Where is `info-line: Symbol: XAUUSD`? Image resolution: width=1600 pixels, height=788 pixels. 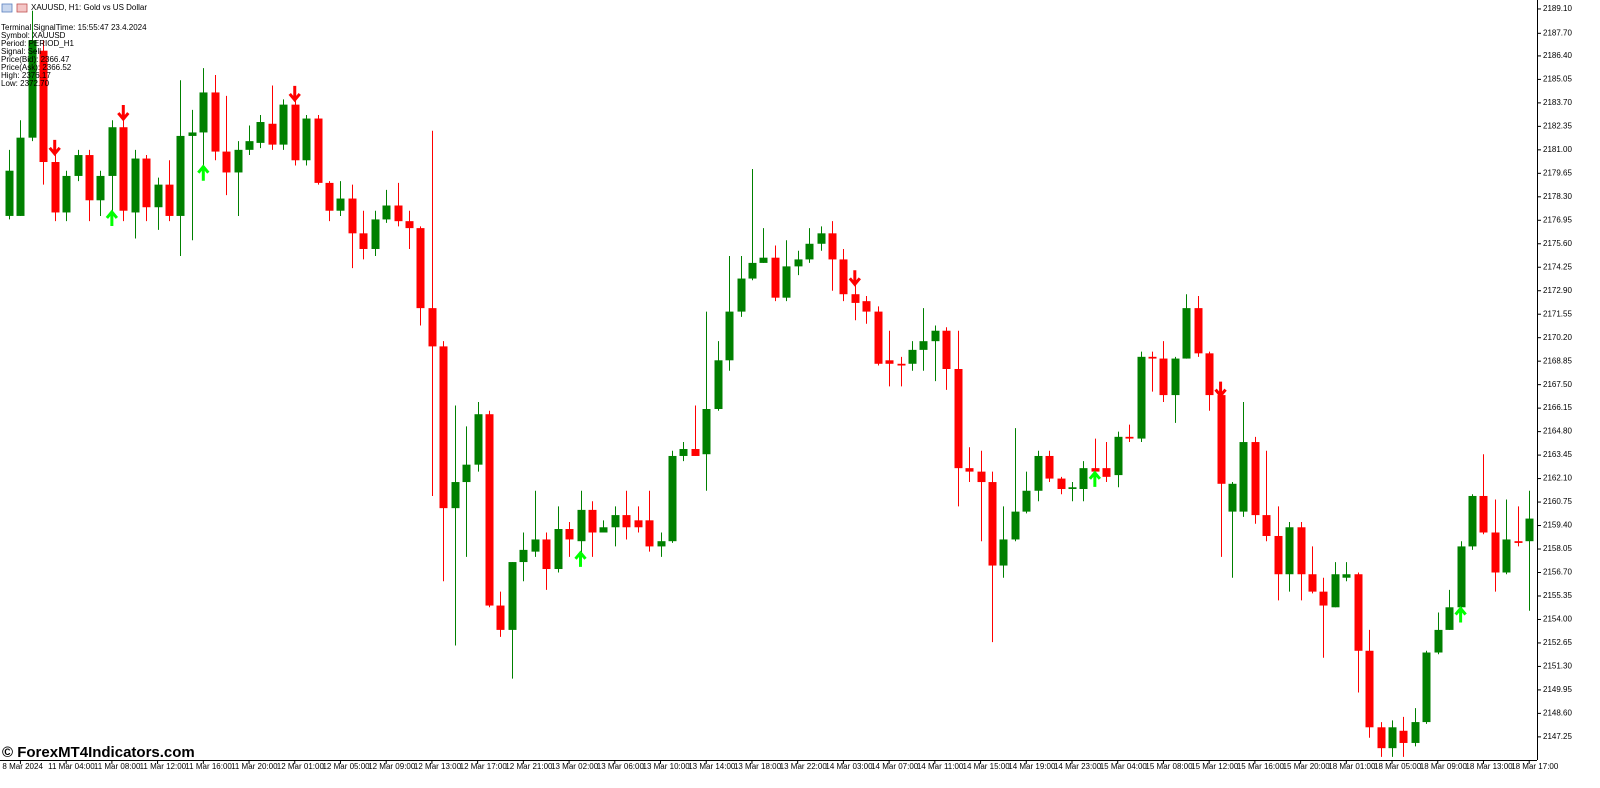 info-line: Symbol: XAUUSD is located at coordinates (33, 35).